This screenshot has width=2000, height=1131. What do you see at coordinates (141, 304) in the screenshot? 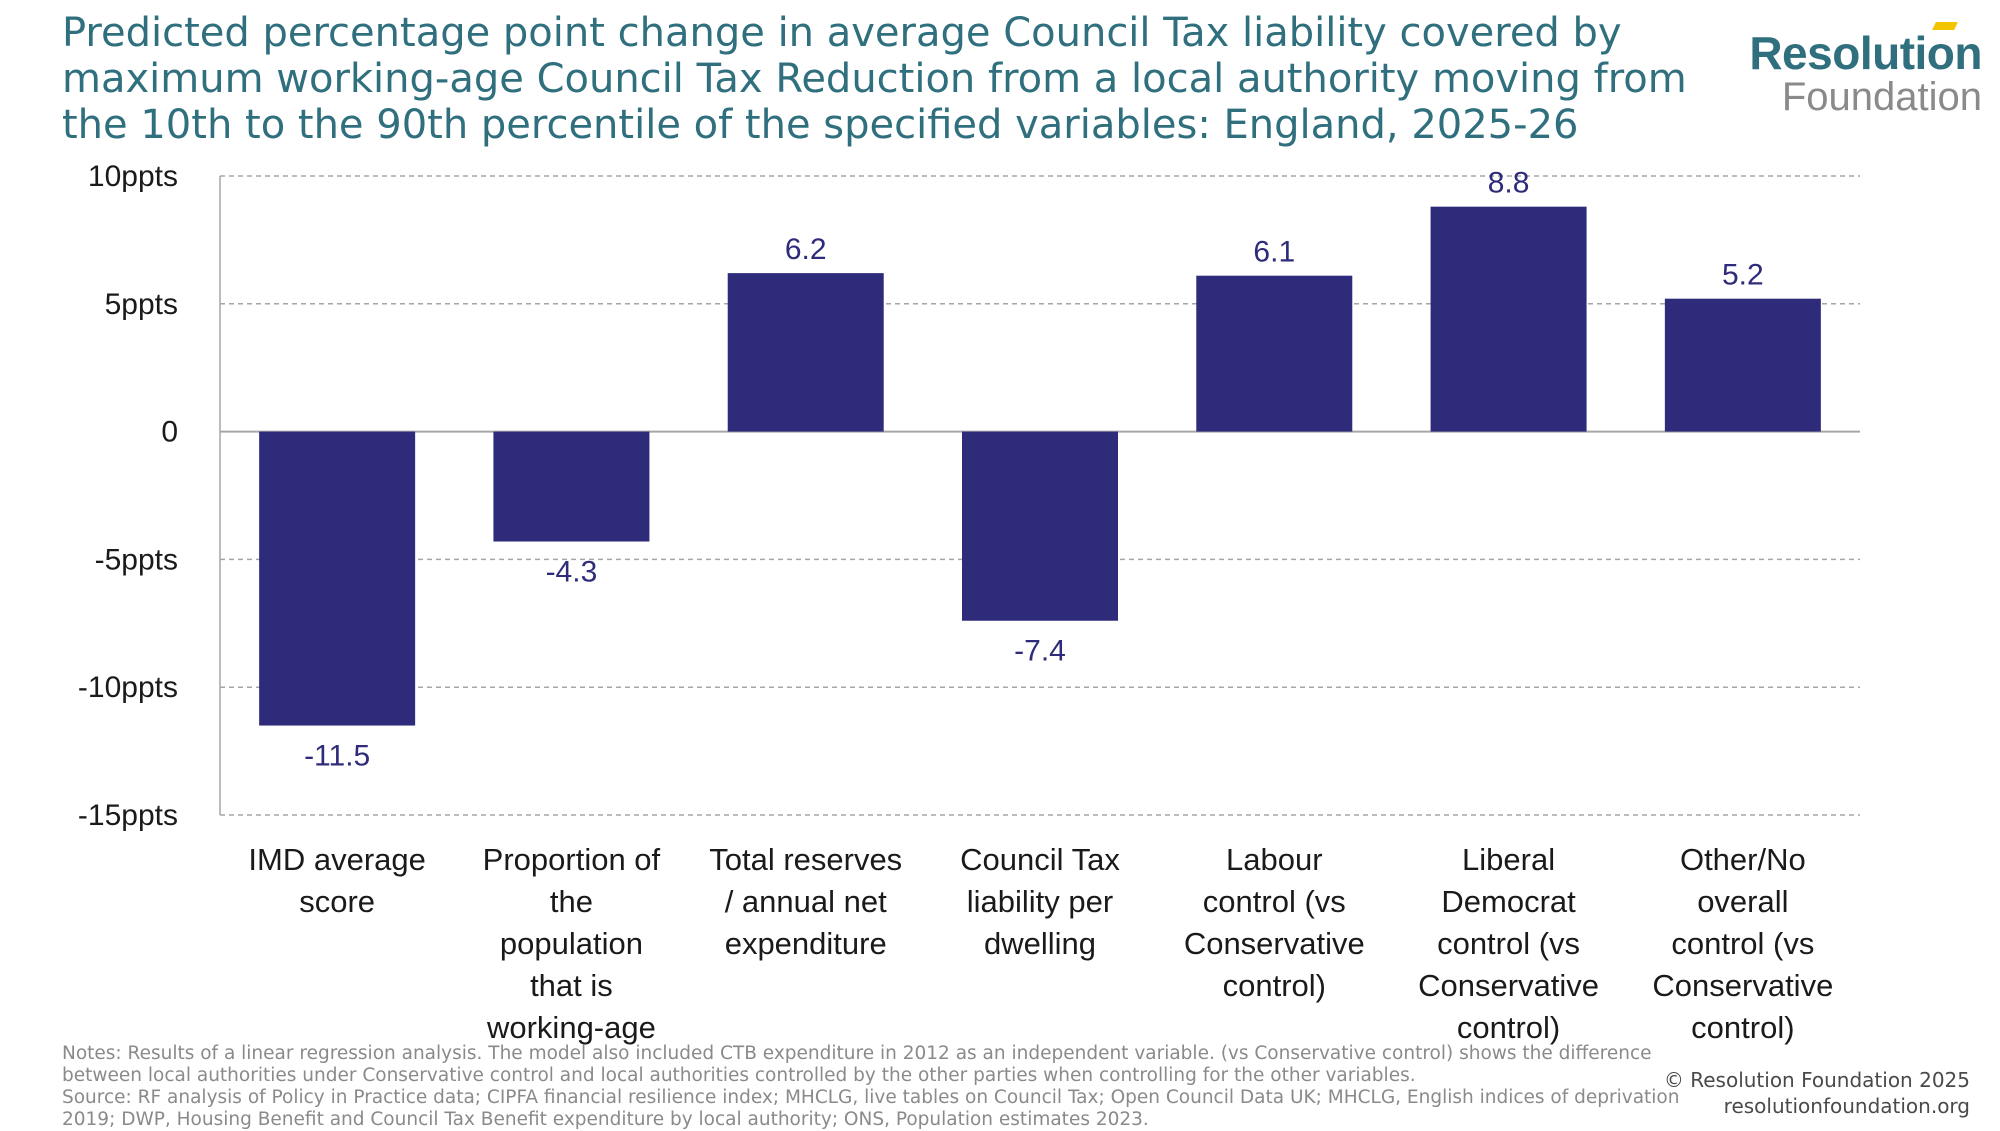
I see `y-tick-label: 5ppts` at bounding box center [141, 304].